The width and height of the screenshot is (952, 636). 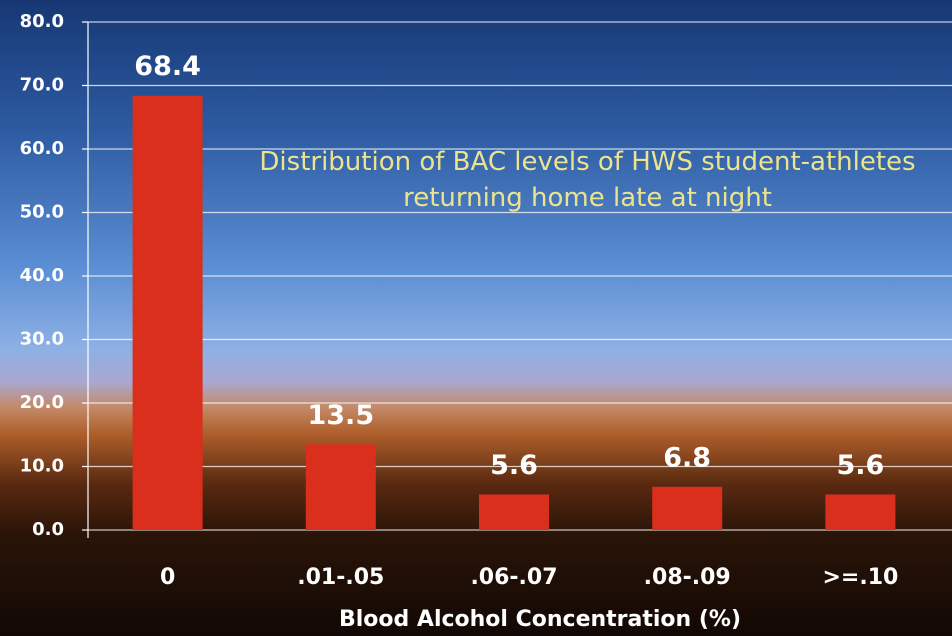 I want to click on y-tick-label: 40.0, so click(x=42, y=275).